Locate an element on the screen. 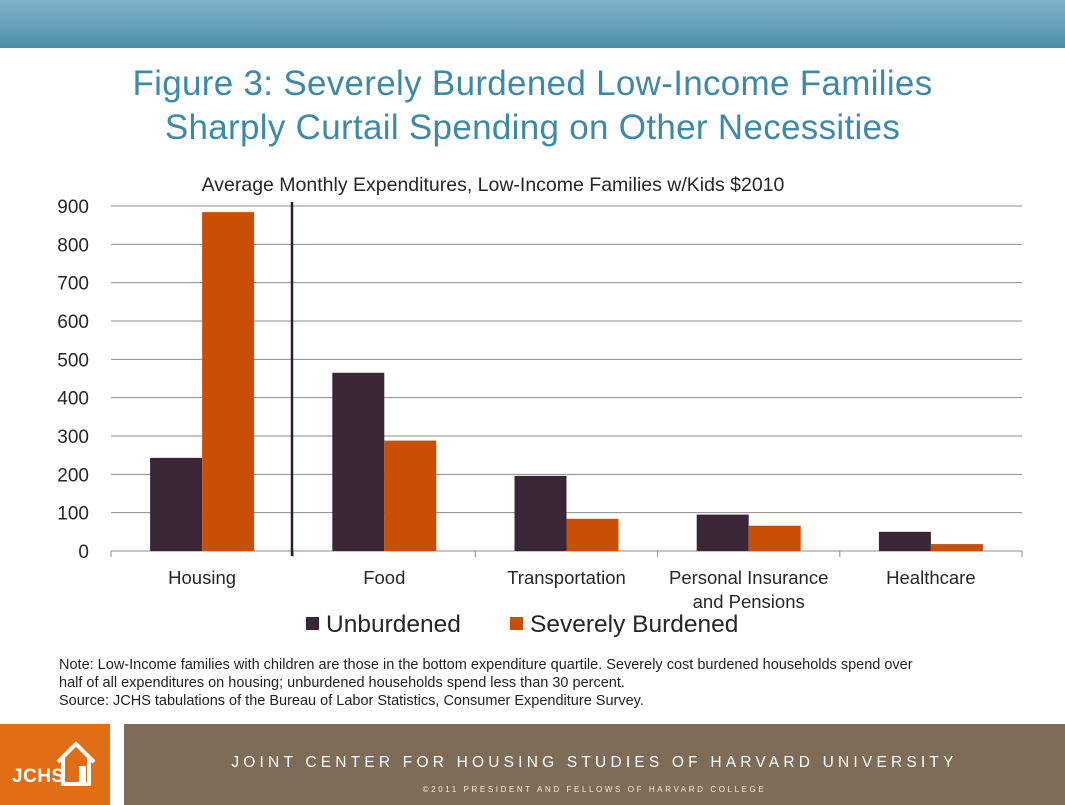 This screenshot has height=805, width=1065. y-tick-label: 900 is located at coordinates (73, 207).